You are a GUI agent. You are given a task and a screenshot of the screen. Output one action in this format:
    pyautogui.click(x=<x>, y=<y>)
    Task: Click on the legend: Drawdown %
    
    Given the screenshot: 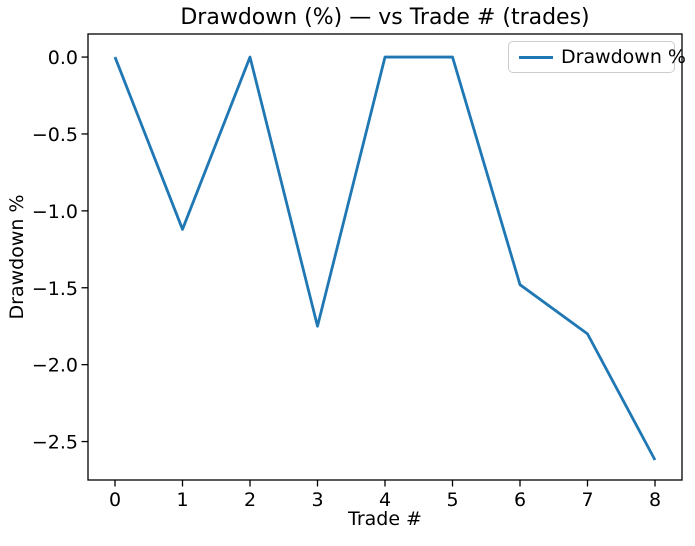 What is the action you would take?
    pyautogui.click(x=597, y=57)
    